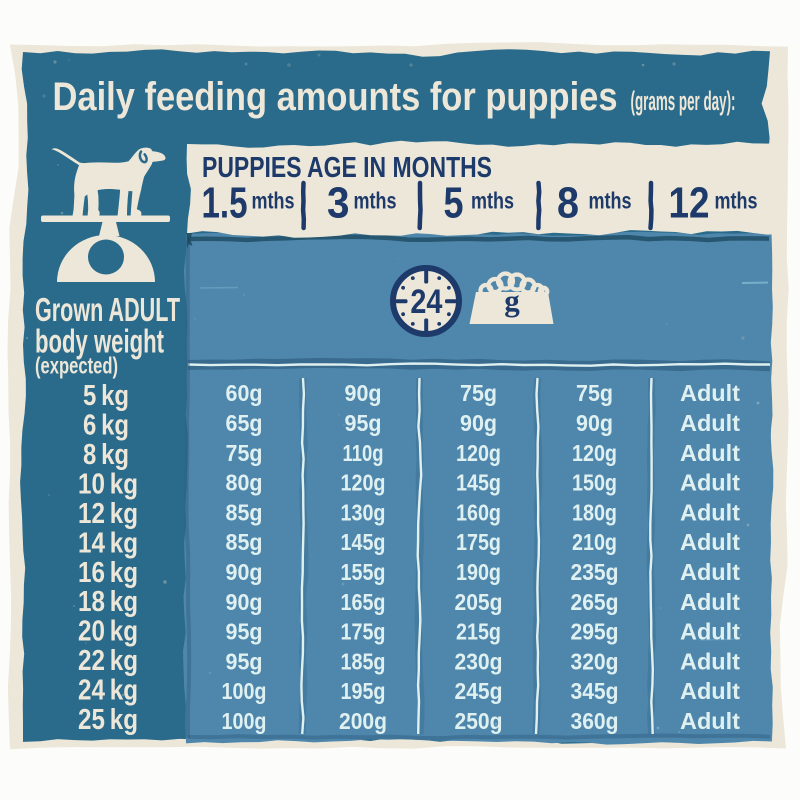 This screenshot has width=800, height=800. What do you see at coordinates (479, 602) in the screenshot?
I see `svg-text: 205g` at bounding box center [479, 602].